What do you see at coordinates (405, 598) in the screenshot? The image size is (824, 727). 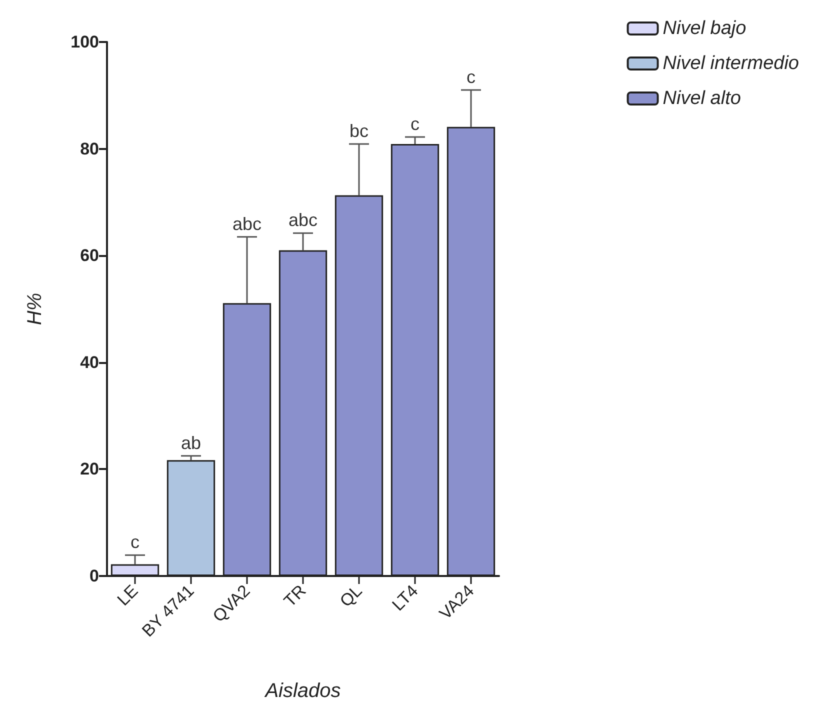 I see `x-tick-label: LT4` at bounding box center [405, 598].